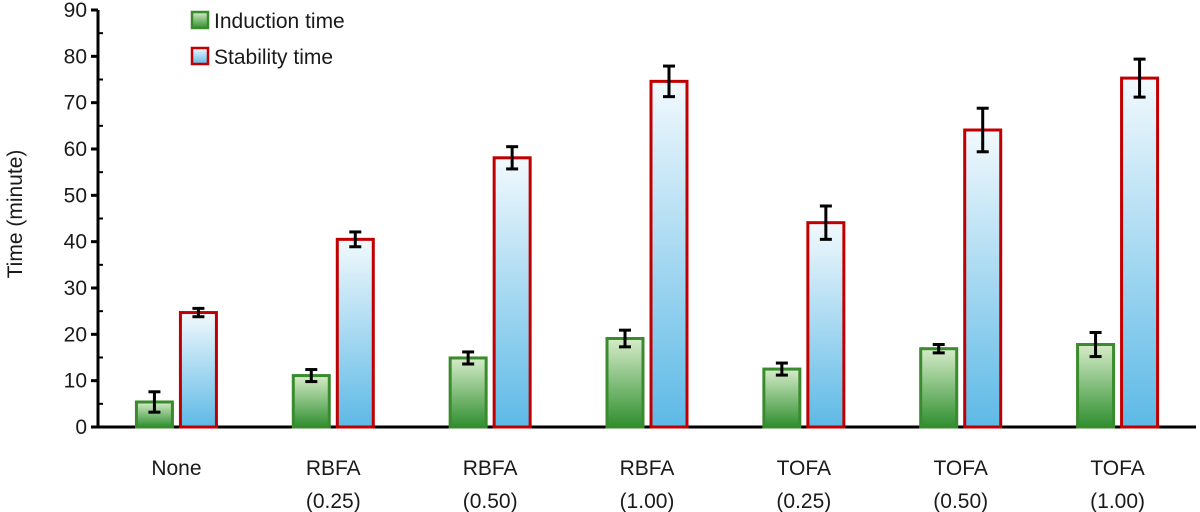 The height and width of the screenshot is (512, 1200). I want to click on legend-swatch-induction-time, so click(200, 20).